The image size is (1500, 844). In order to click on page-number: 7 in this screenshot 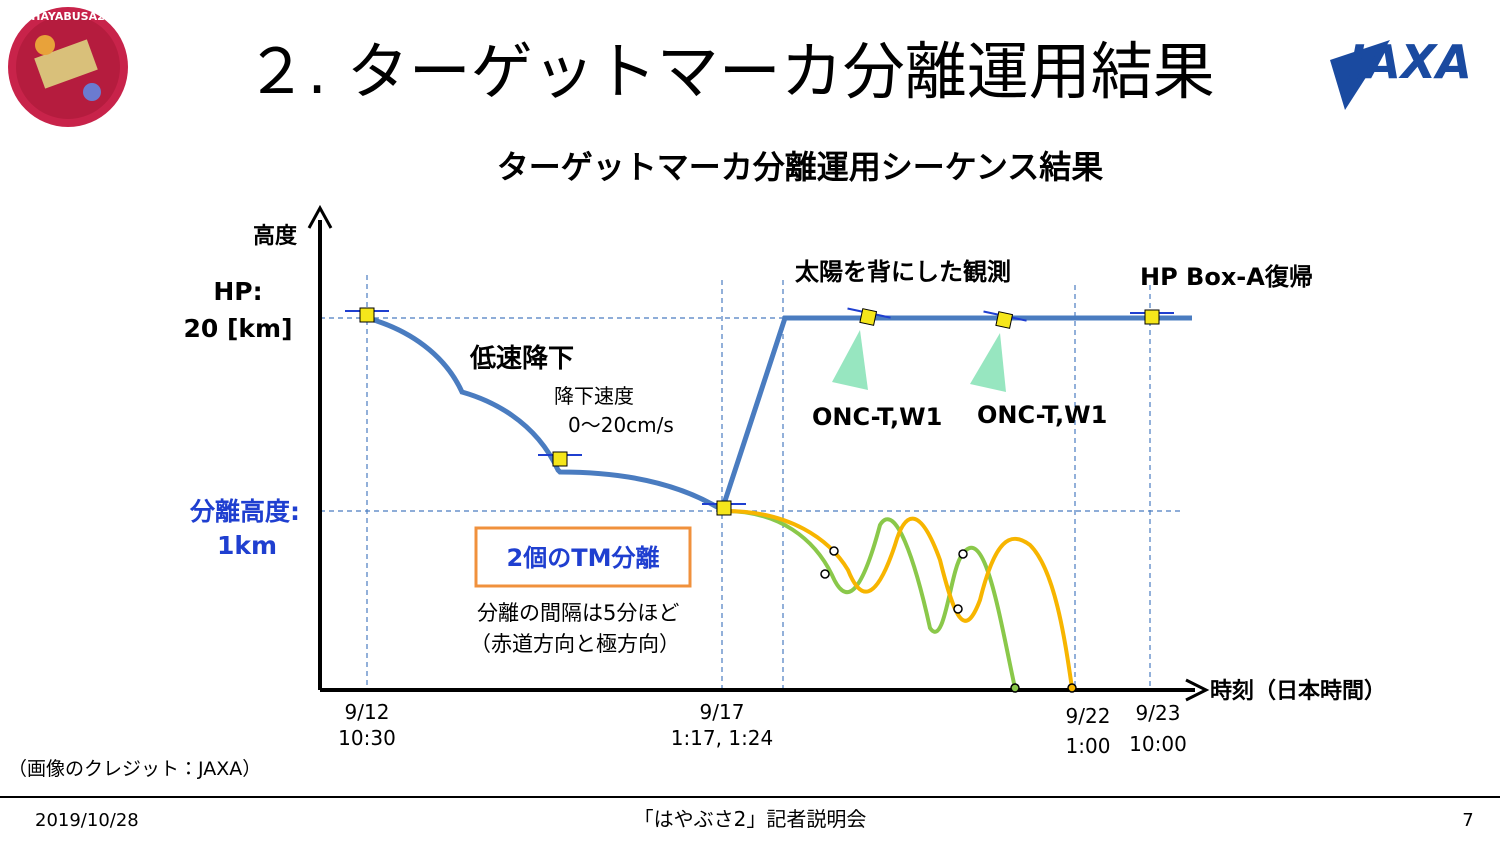, I will do `click(1467, 820)`.